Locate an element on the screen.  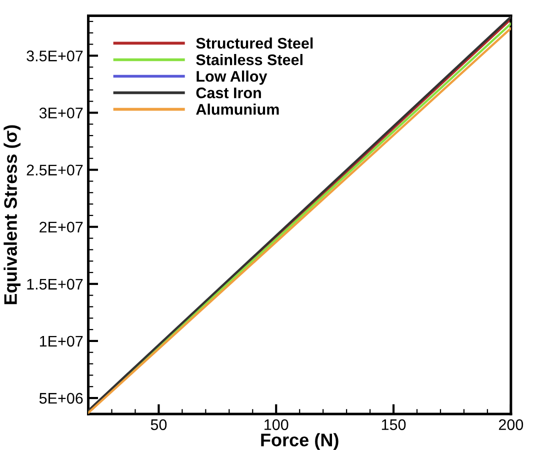
legend-label: Stainless Steel is located at coordinates (249, 60).